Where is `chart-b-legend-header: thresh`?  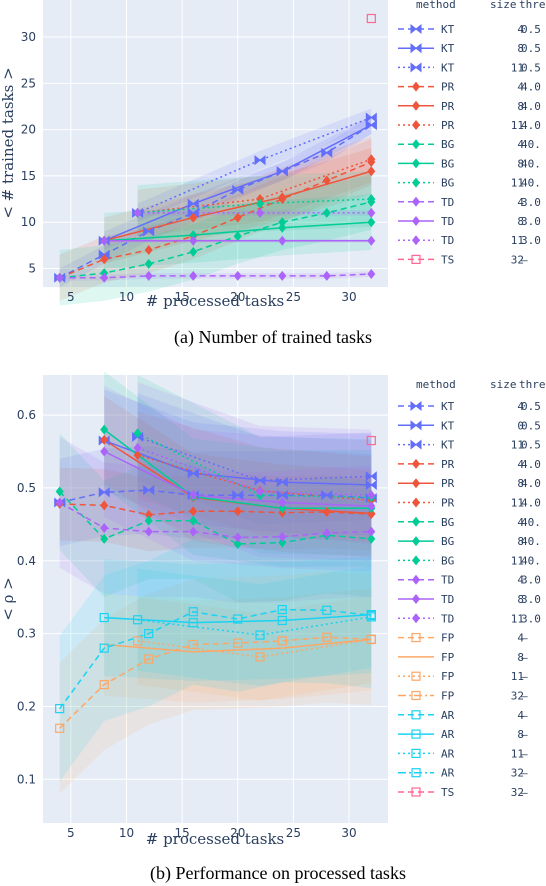 chart-b-legend-header: thresh is located at coordinates (532, 384).